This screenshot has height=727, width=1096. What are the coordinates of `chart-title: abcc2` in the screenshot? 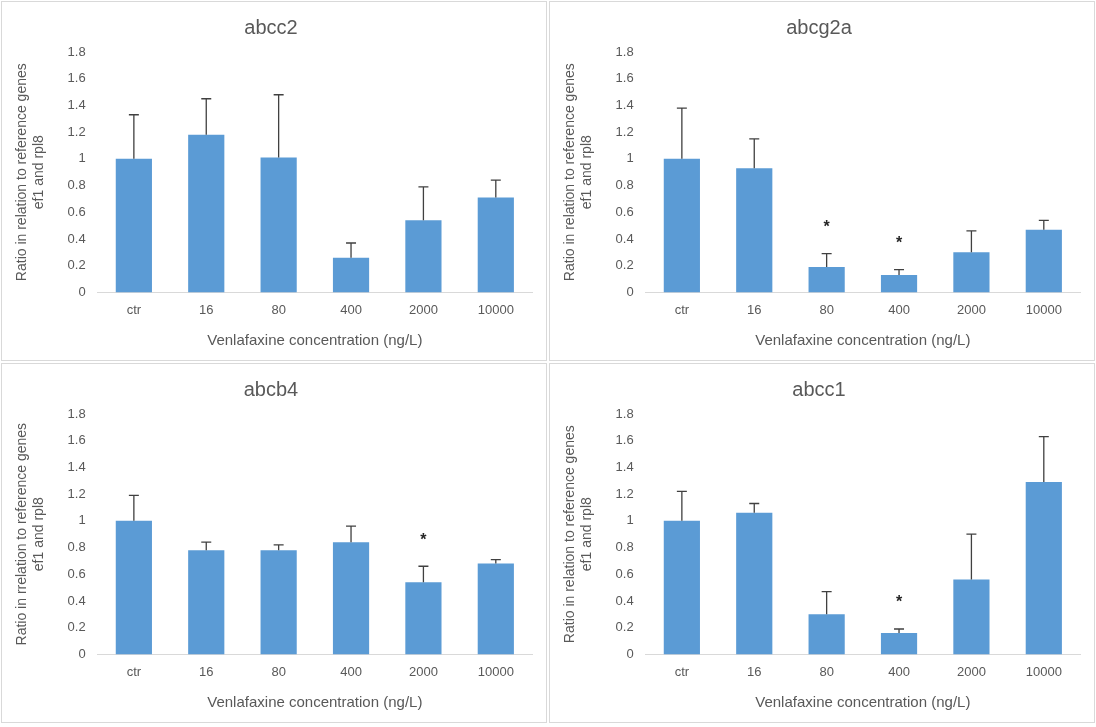 It's located at (271, 26).